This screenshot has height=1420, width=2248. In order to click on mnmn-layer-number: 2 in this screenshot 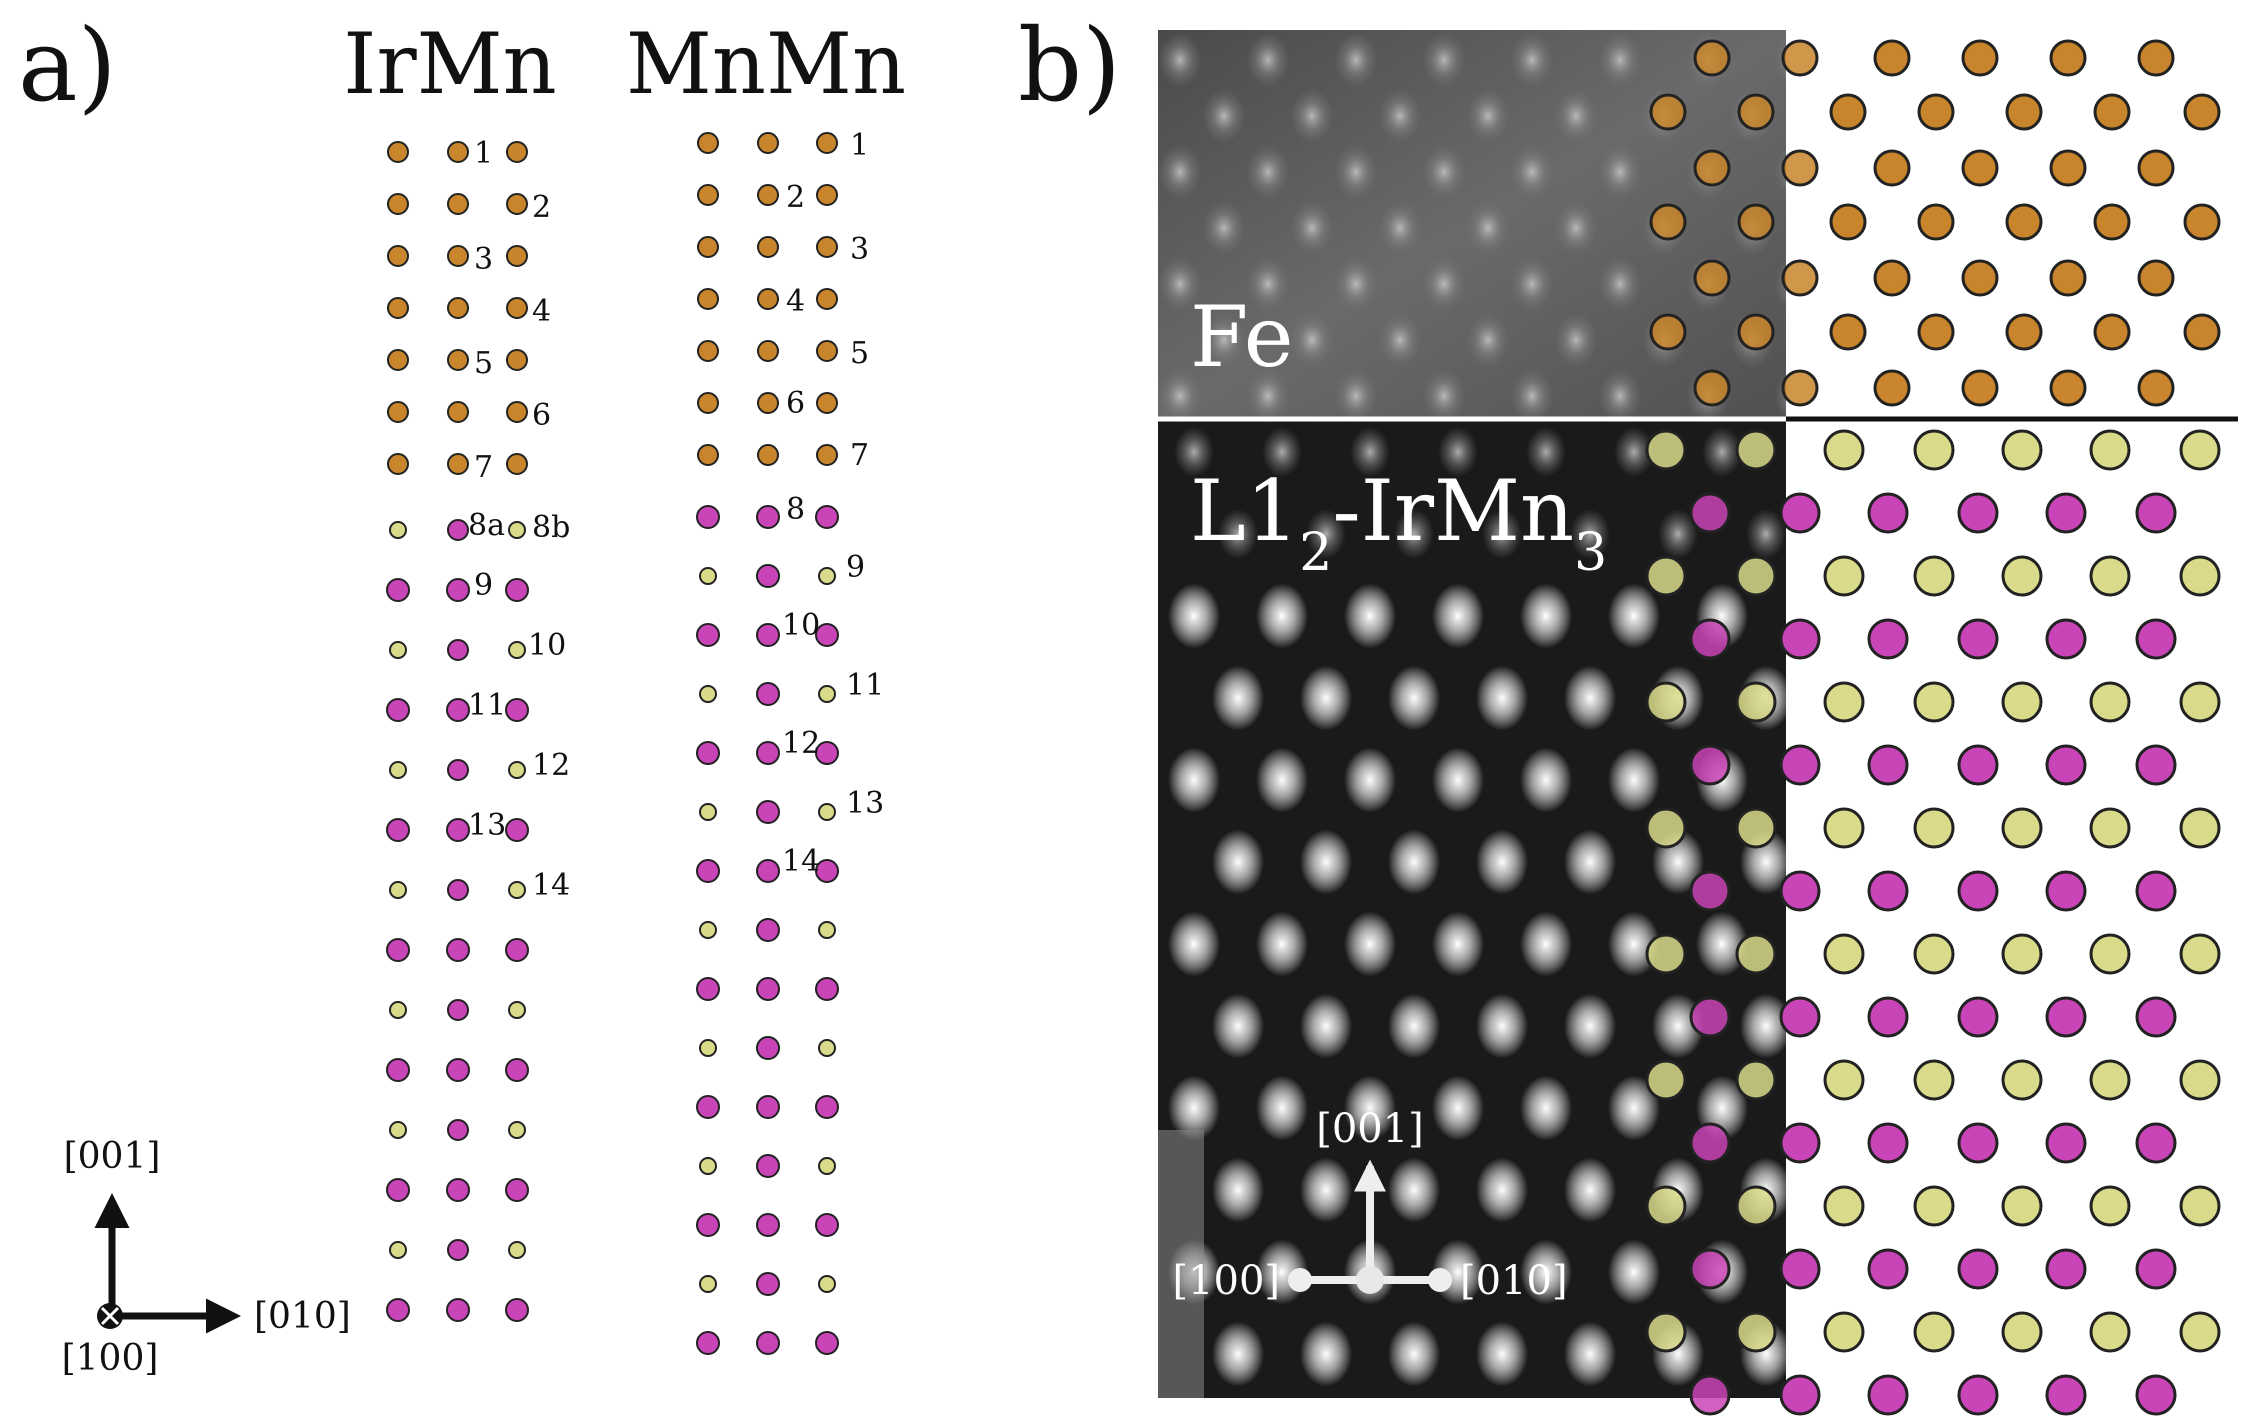, I will do `click(795, 197)`.